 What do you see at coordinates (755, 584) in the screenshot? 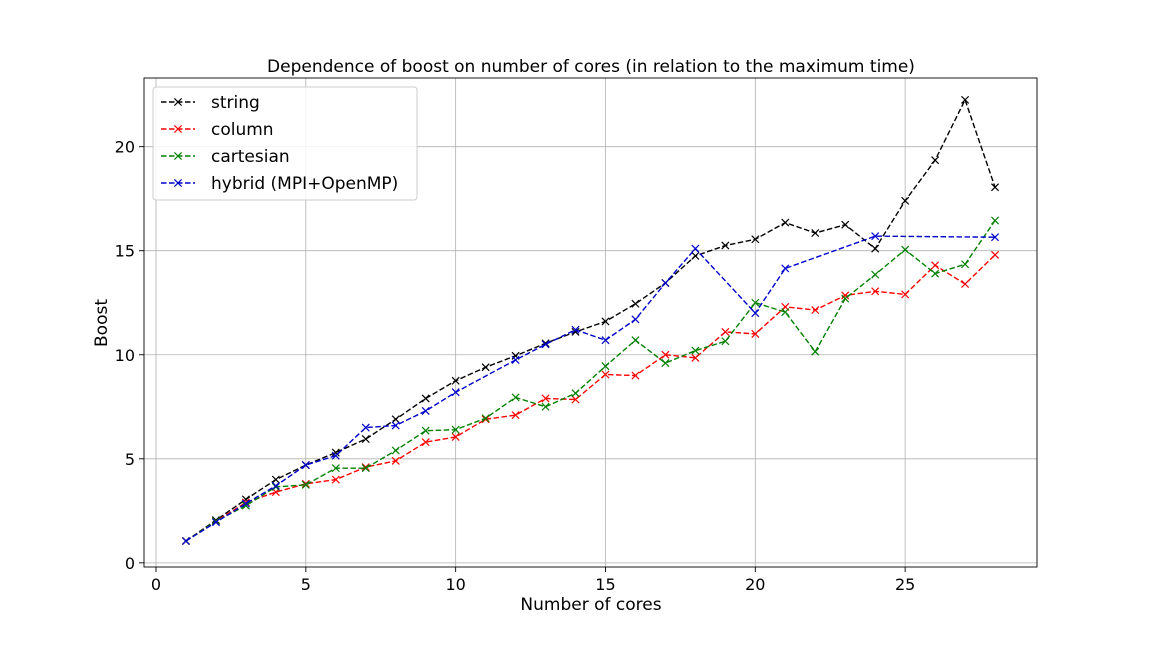
I see `x-tick-label: 20` at bounding box center [755, 584].